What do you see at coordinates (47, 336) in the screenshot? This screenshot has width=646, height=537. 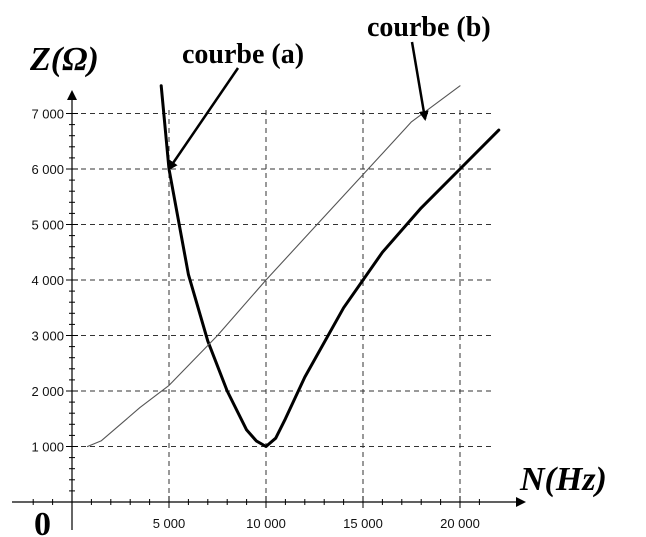 I see `y-tick-label: 3 000` at bounding box center [47, 336].